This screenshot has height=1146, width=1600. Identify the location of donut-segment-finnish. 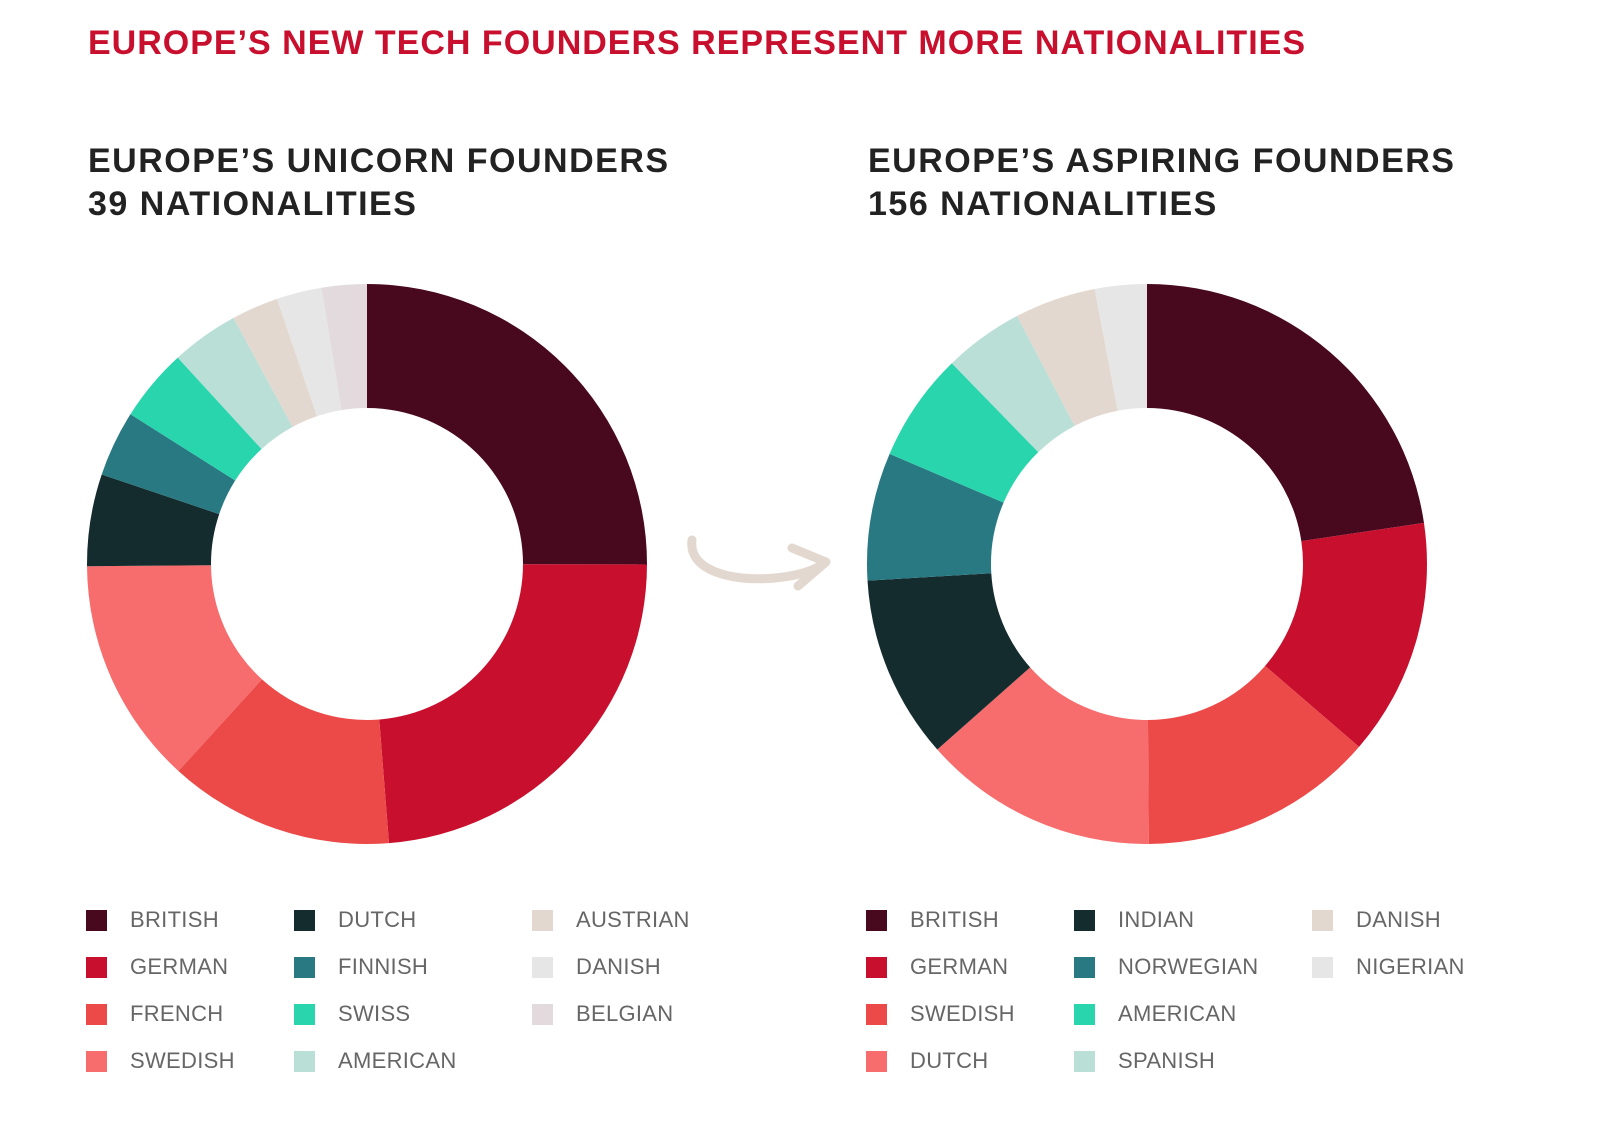
(168, 464).